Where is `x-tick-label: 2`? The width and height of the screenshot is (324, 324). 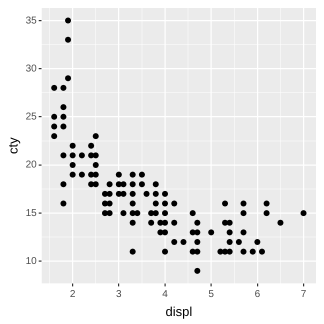 x-tick-label: 2 is located at coordinates (73, 294).